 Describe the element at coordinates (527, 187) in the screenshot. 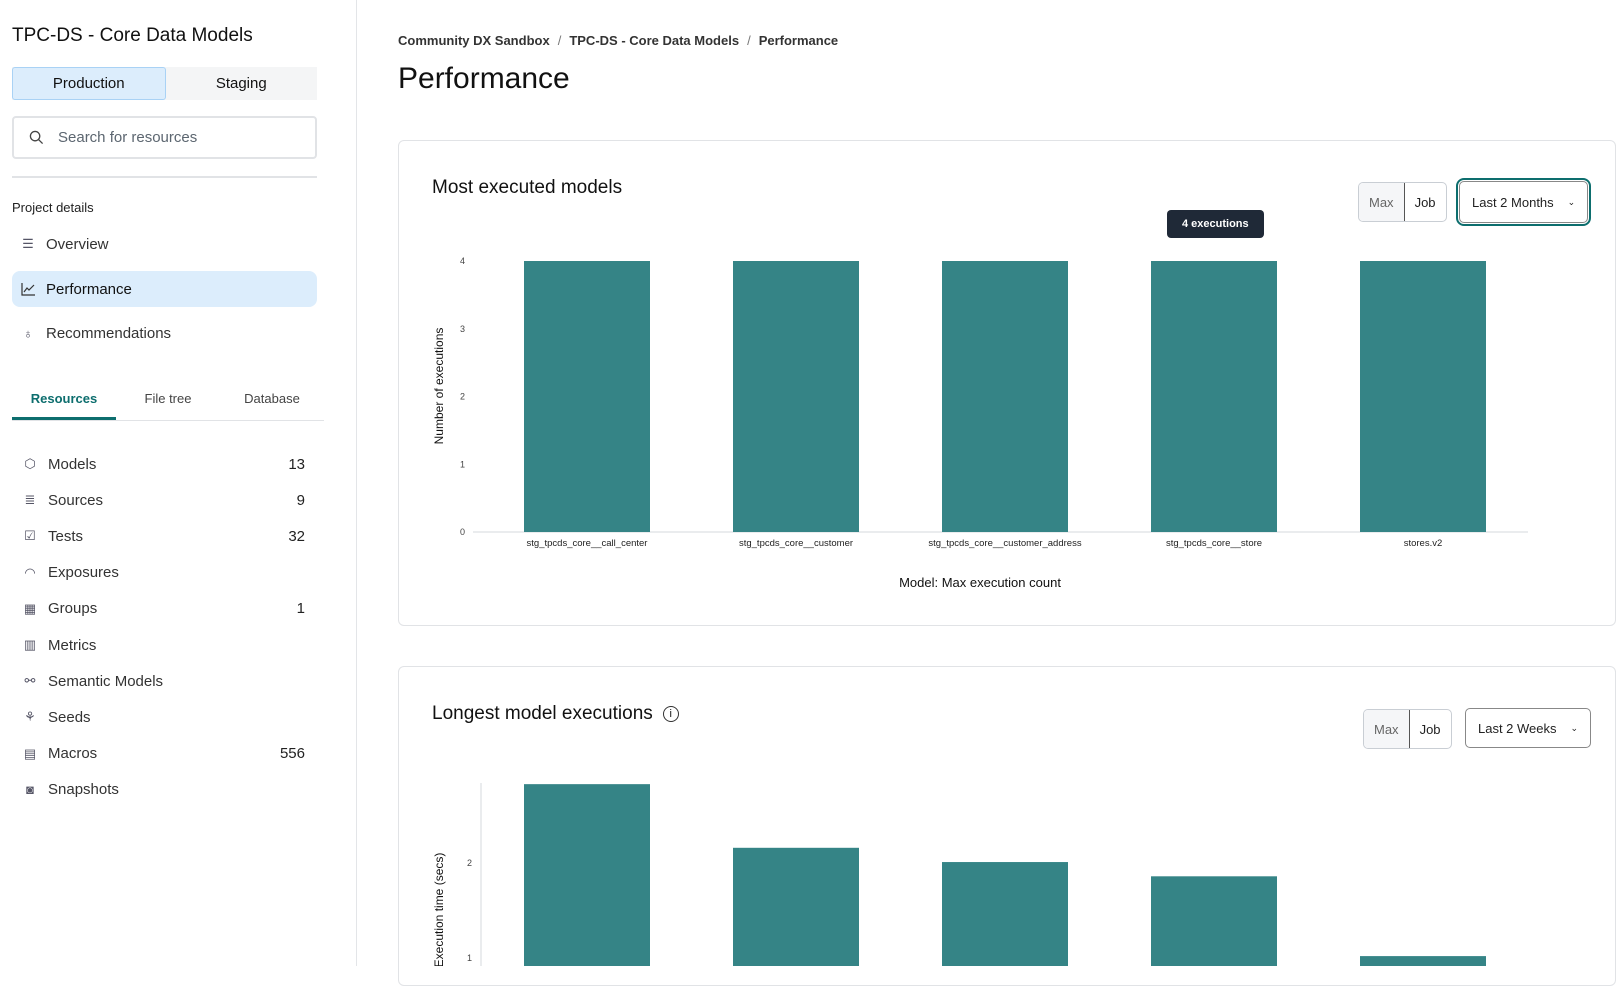

I see `card-title: Most executed models` at that location.